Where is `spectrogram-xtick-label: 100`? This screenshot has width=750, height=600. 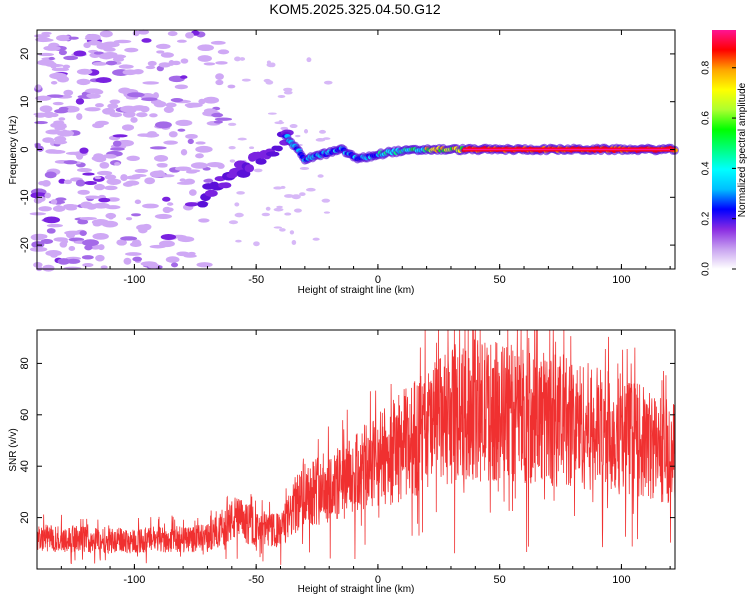 spectrogram-xtick-label: 100 is located at coordinates (621, 280).